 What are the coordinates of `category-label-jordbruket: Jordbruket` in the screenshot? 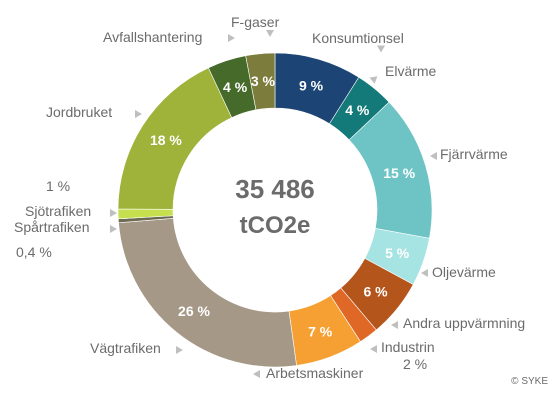 It's located at (79, 112).